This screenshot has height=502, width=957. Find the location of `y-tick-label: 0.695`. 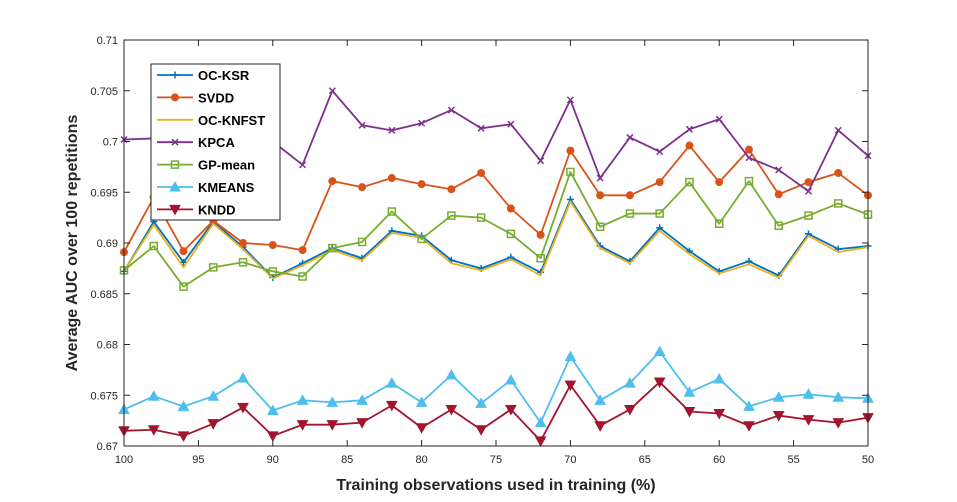

y-tick-label: 0.695 is located at coordinates (104, 193).